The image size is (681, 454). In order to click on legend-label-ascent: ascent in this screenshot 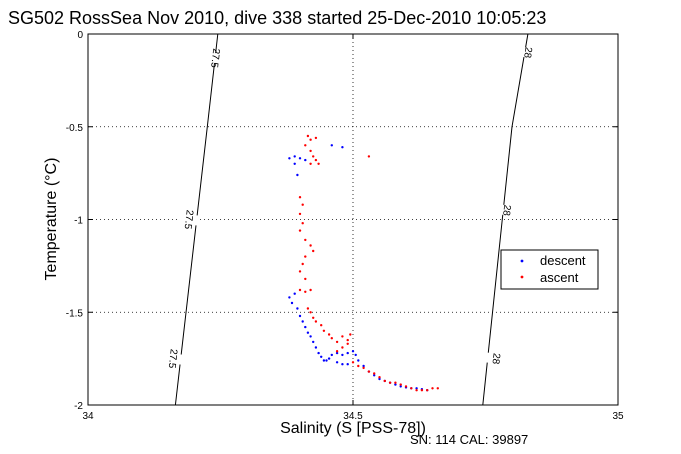, I will do `click(559, 277)`.